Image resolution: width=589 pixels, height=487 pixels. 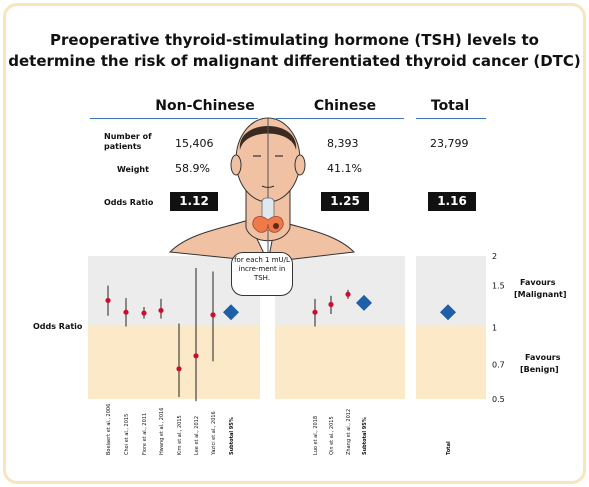 What do you see at coordinates (332, 435) in the screenshot?
I see `study-label: Qin et al., 2015` at bounding box center [332, 435].